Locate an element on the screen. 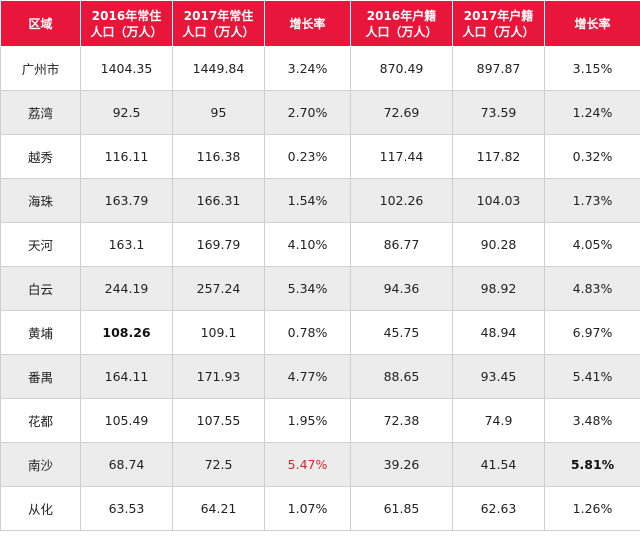 Image resolution: width=640 pixels, height=541 pixels. cell-region: 番禺 is located at coordinates (40, 376).